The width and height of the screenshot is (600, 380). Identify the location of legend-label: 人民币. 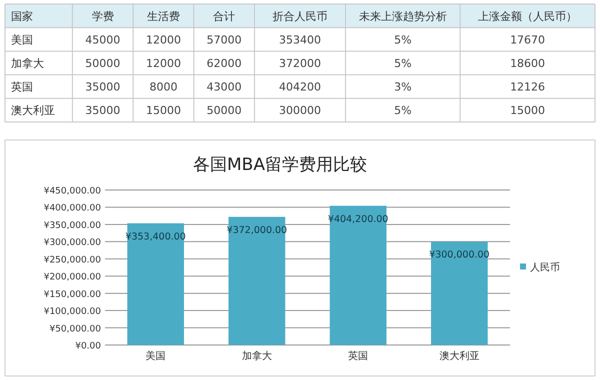
(545, 268).